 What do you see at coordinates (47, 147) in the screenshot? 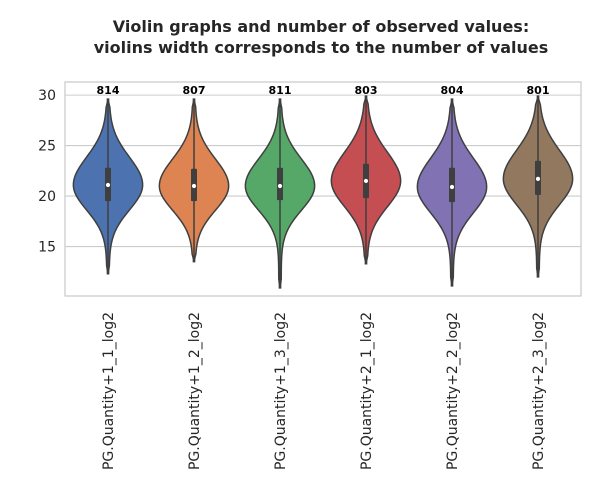
I see `y-tick-label: 25` at bounding box center [47, 147].